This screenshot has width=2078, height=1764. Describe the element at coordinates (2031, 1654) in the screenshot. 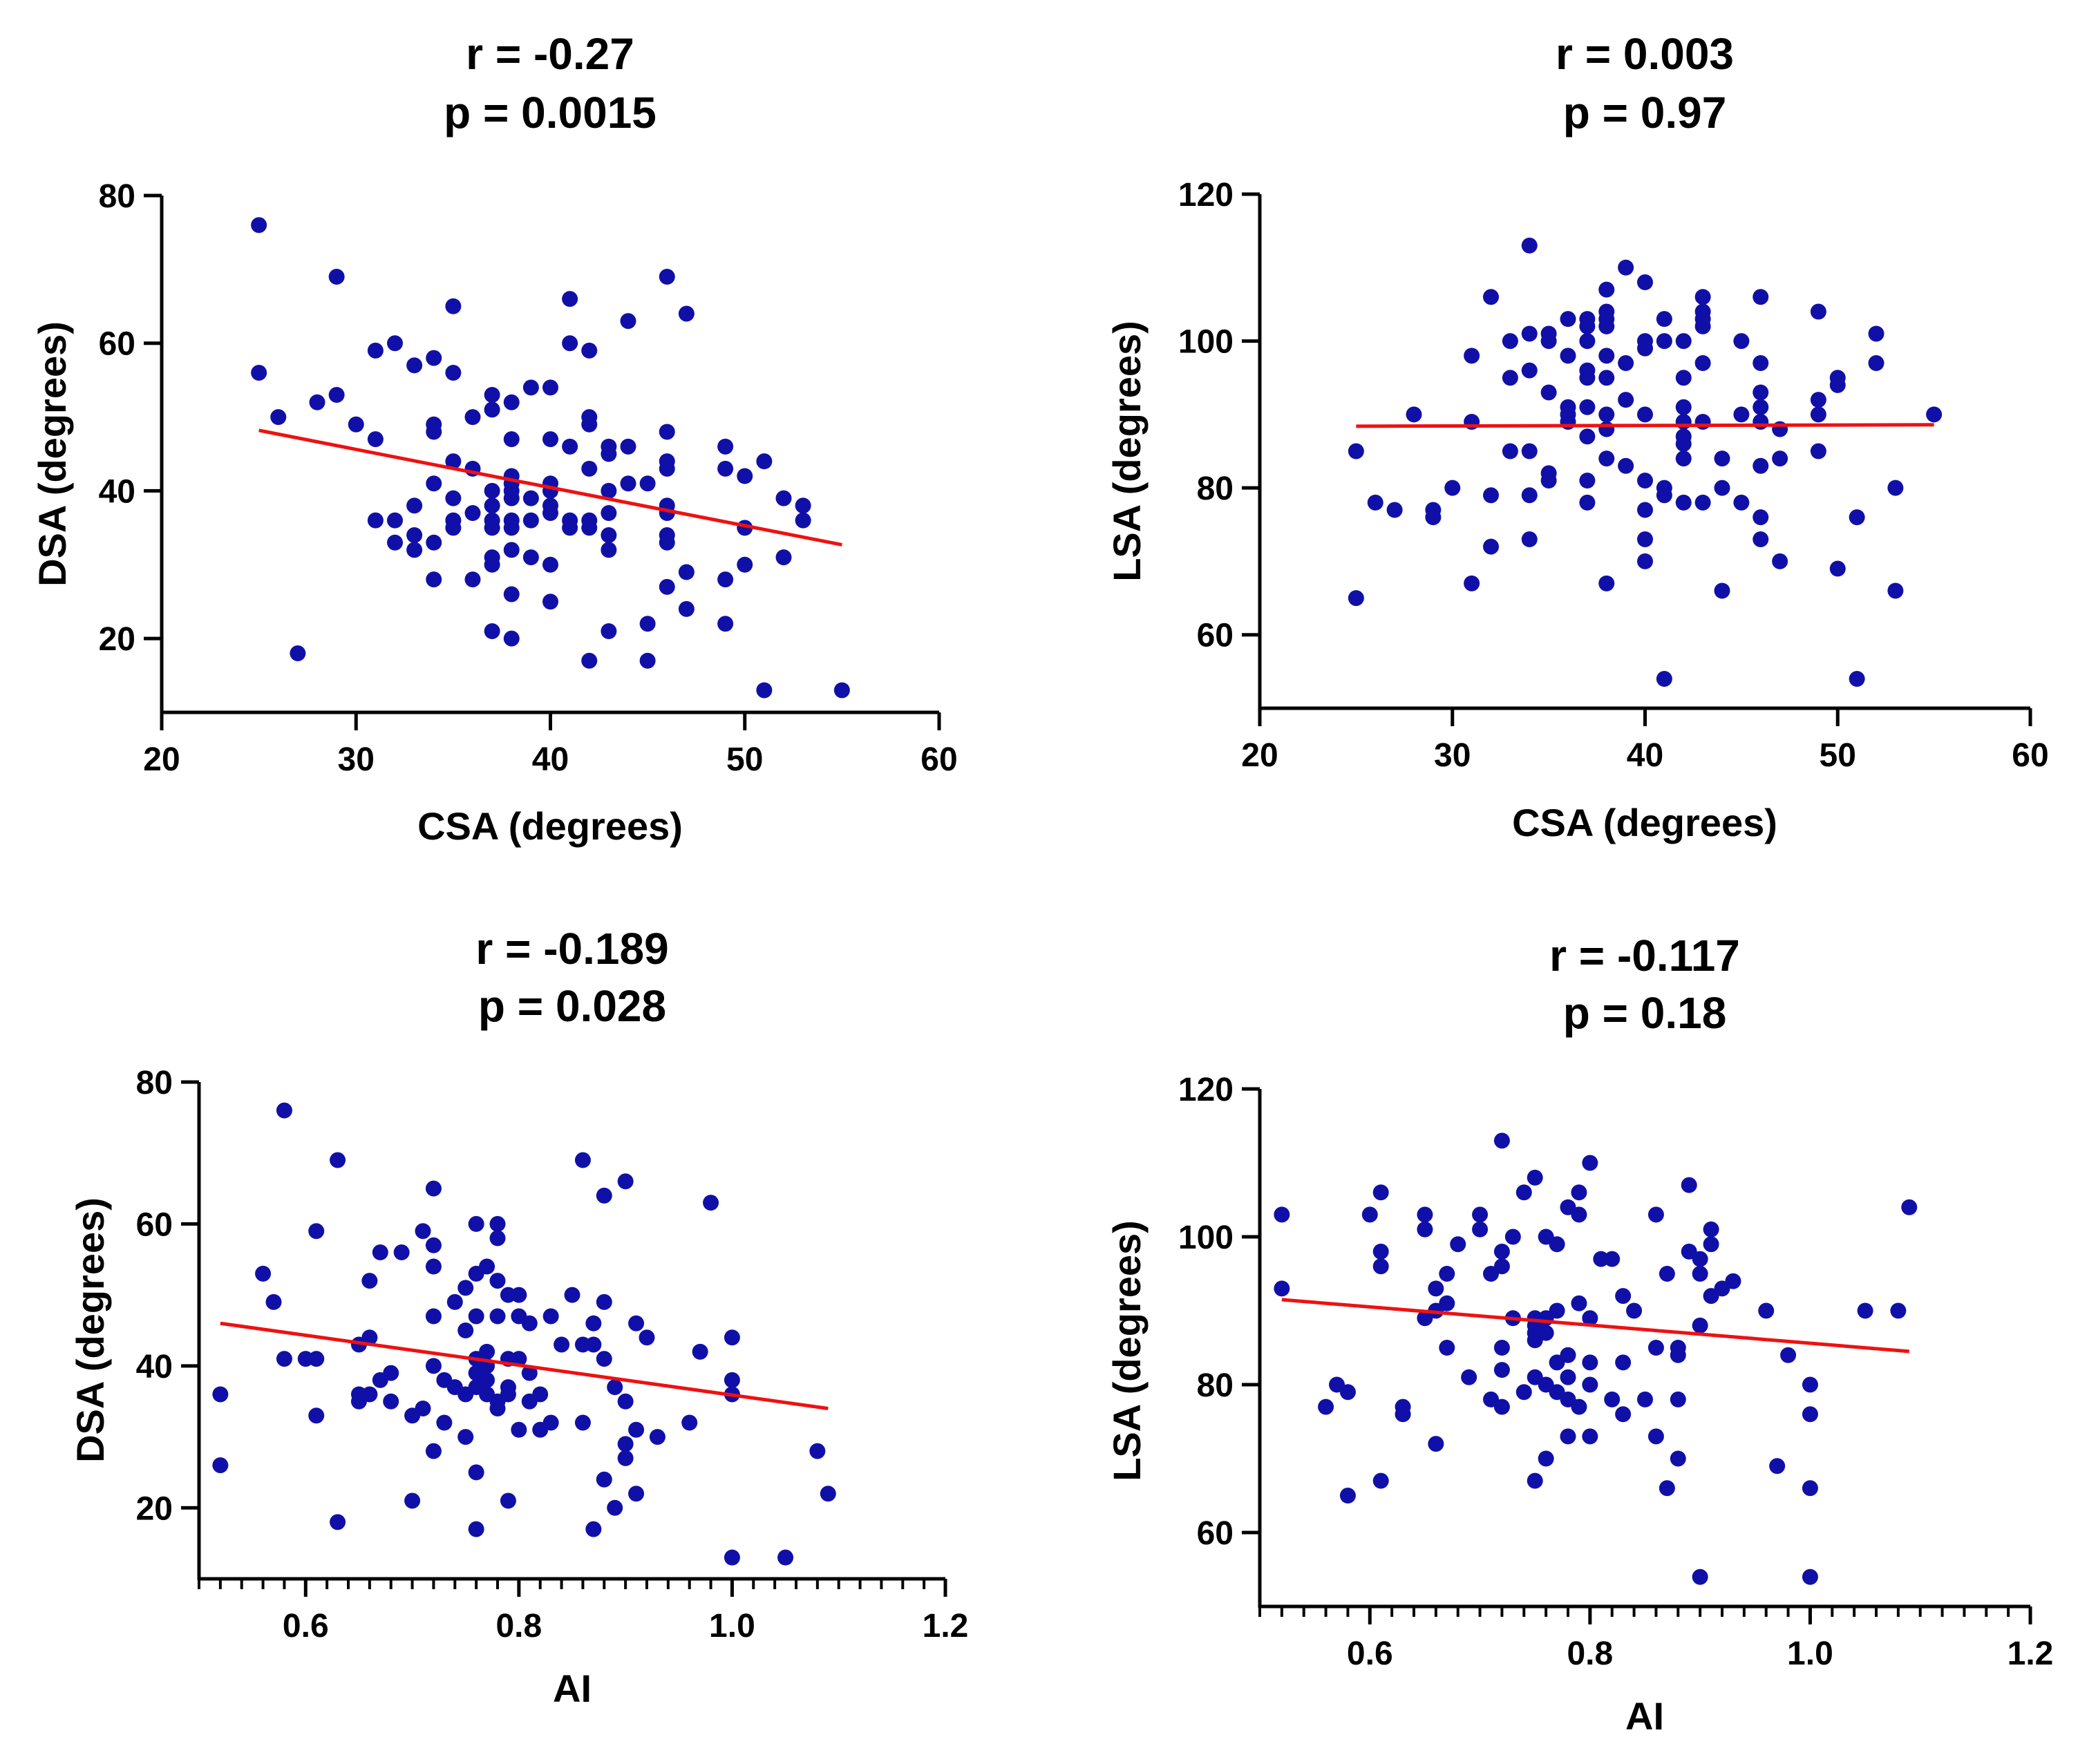

I see `x-tick-label: 1.2` at that location.